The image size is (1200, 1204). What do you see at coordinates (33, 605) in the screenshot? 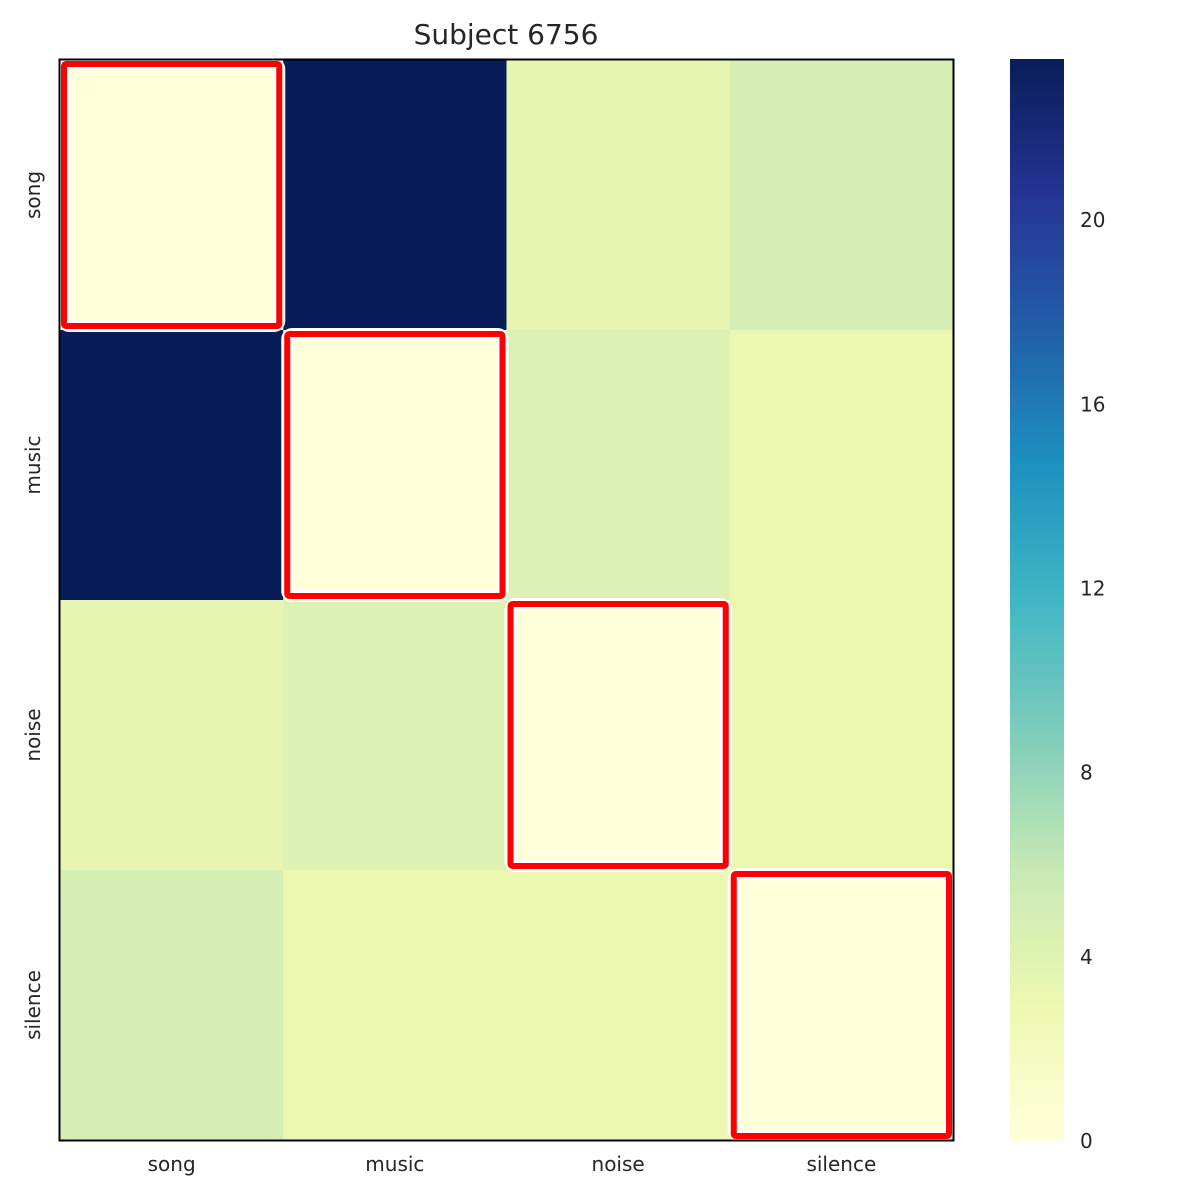
I see `y-tick-labels: song music noise silence` at bounding box center [33, 605].